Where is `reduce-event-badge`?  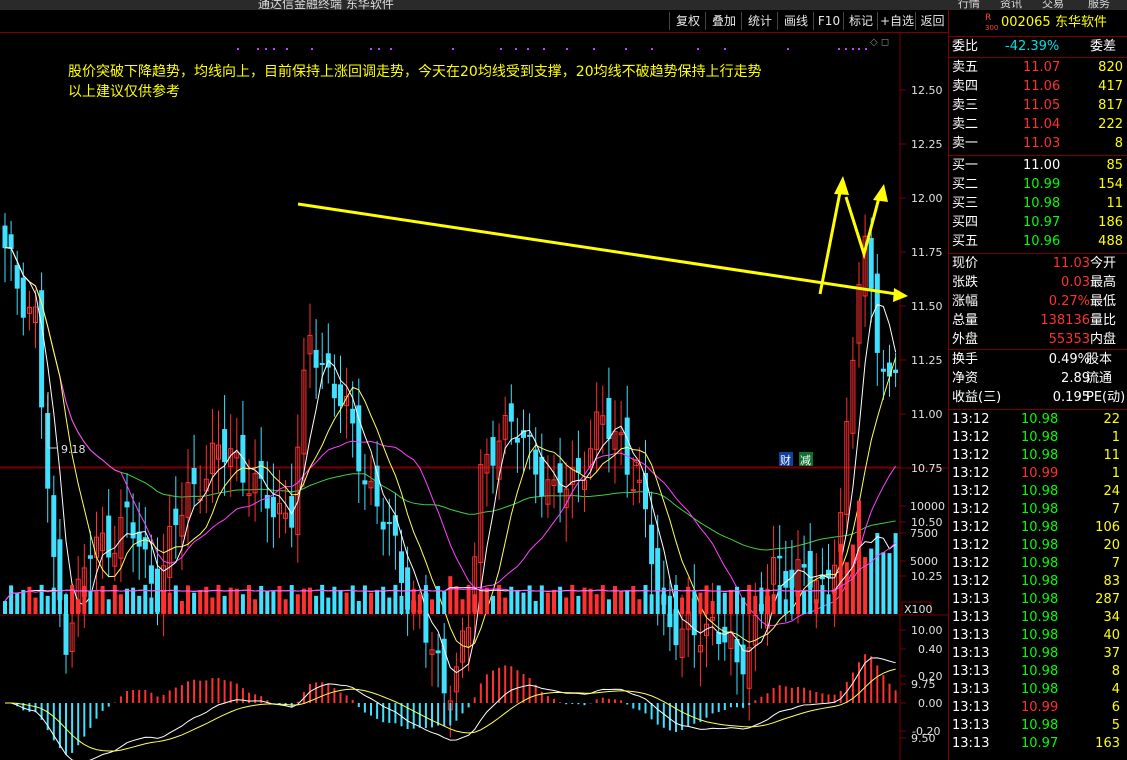 reduce-event-badge is located at coordinates (806, 459).